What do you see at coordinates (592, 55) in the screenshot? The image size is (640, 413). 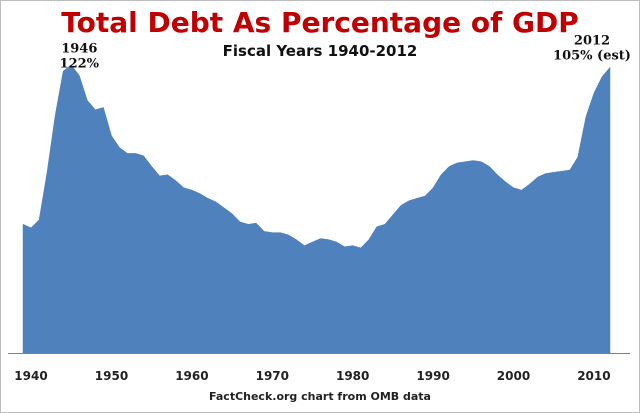 I see `annotation-value-label: 105% (est)` at bounding box center [592, 55].